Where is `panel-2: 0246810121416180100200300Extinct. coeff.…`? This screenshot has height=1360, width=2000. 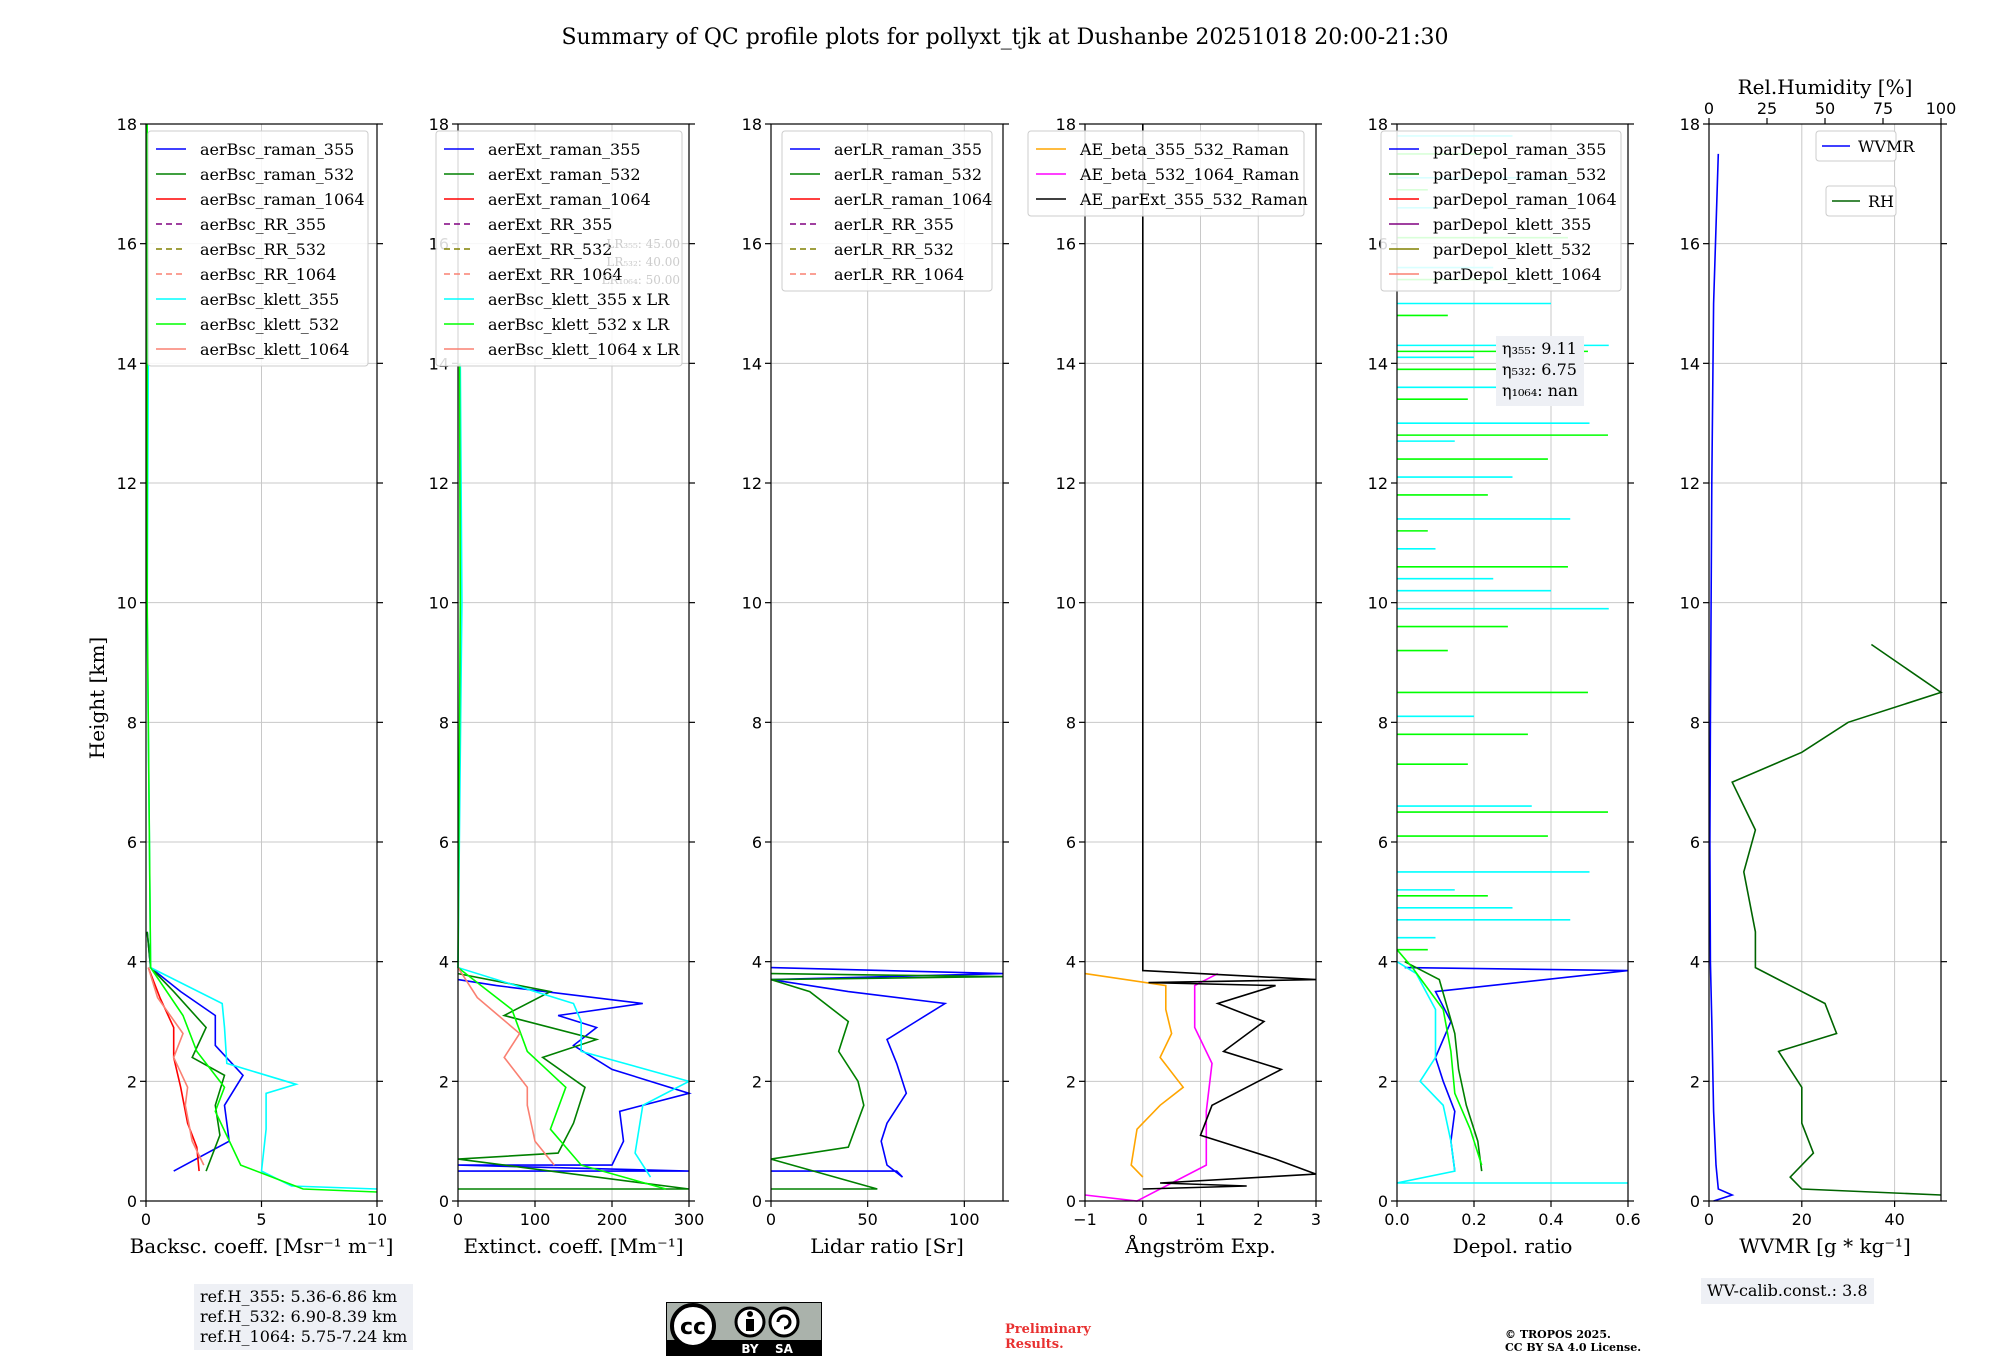
panel-2: 0246810121416180100200300Extinct. coeff.… is located at coordinates (567, 686).